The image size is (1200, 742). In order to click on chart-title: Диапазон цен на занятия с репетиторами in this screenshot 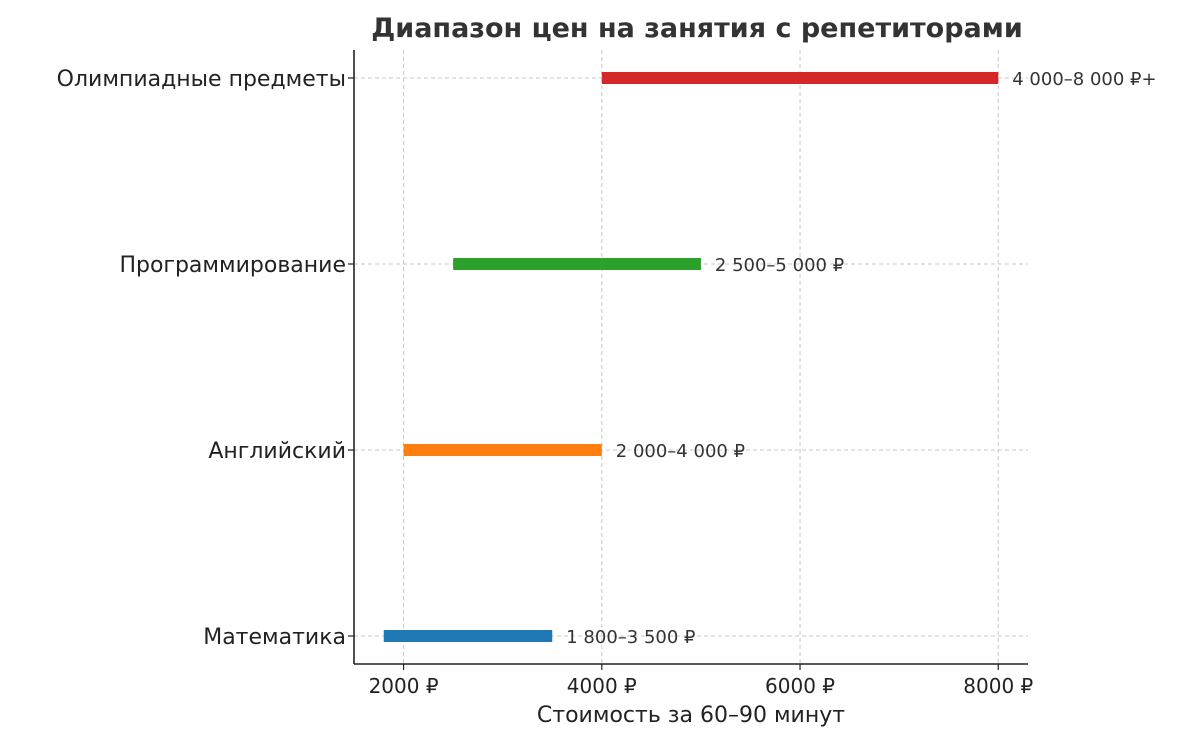, I will do `click(697, 28)`.